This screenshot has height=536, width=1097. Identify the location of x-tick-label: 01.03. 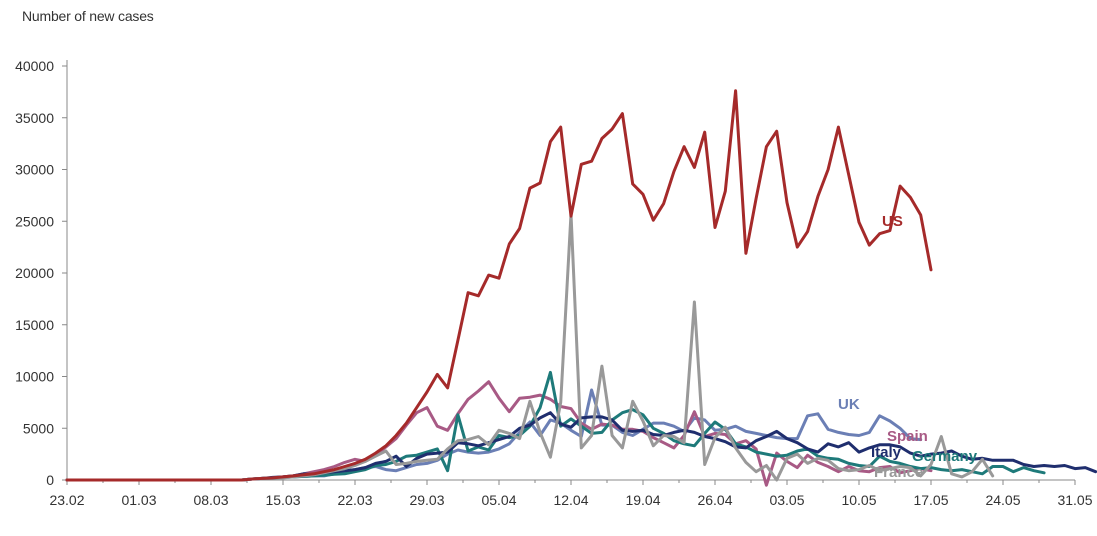
(138, 500).